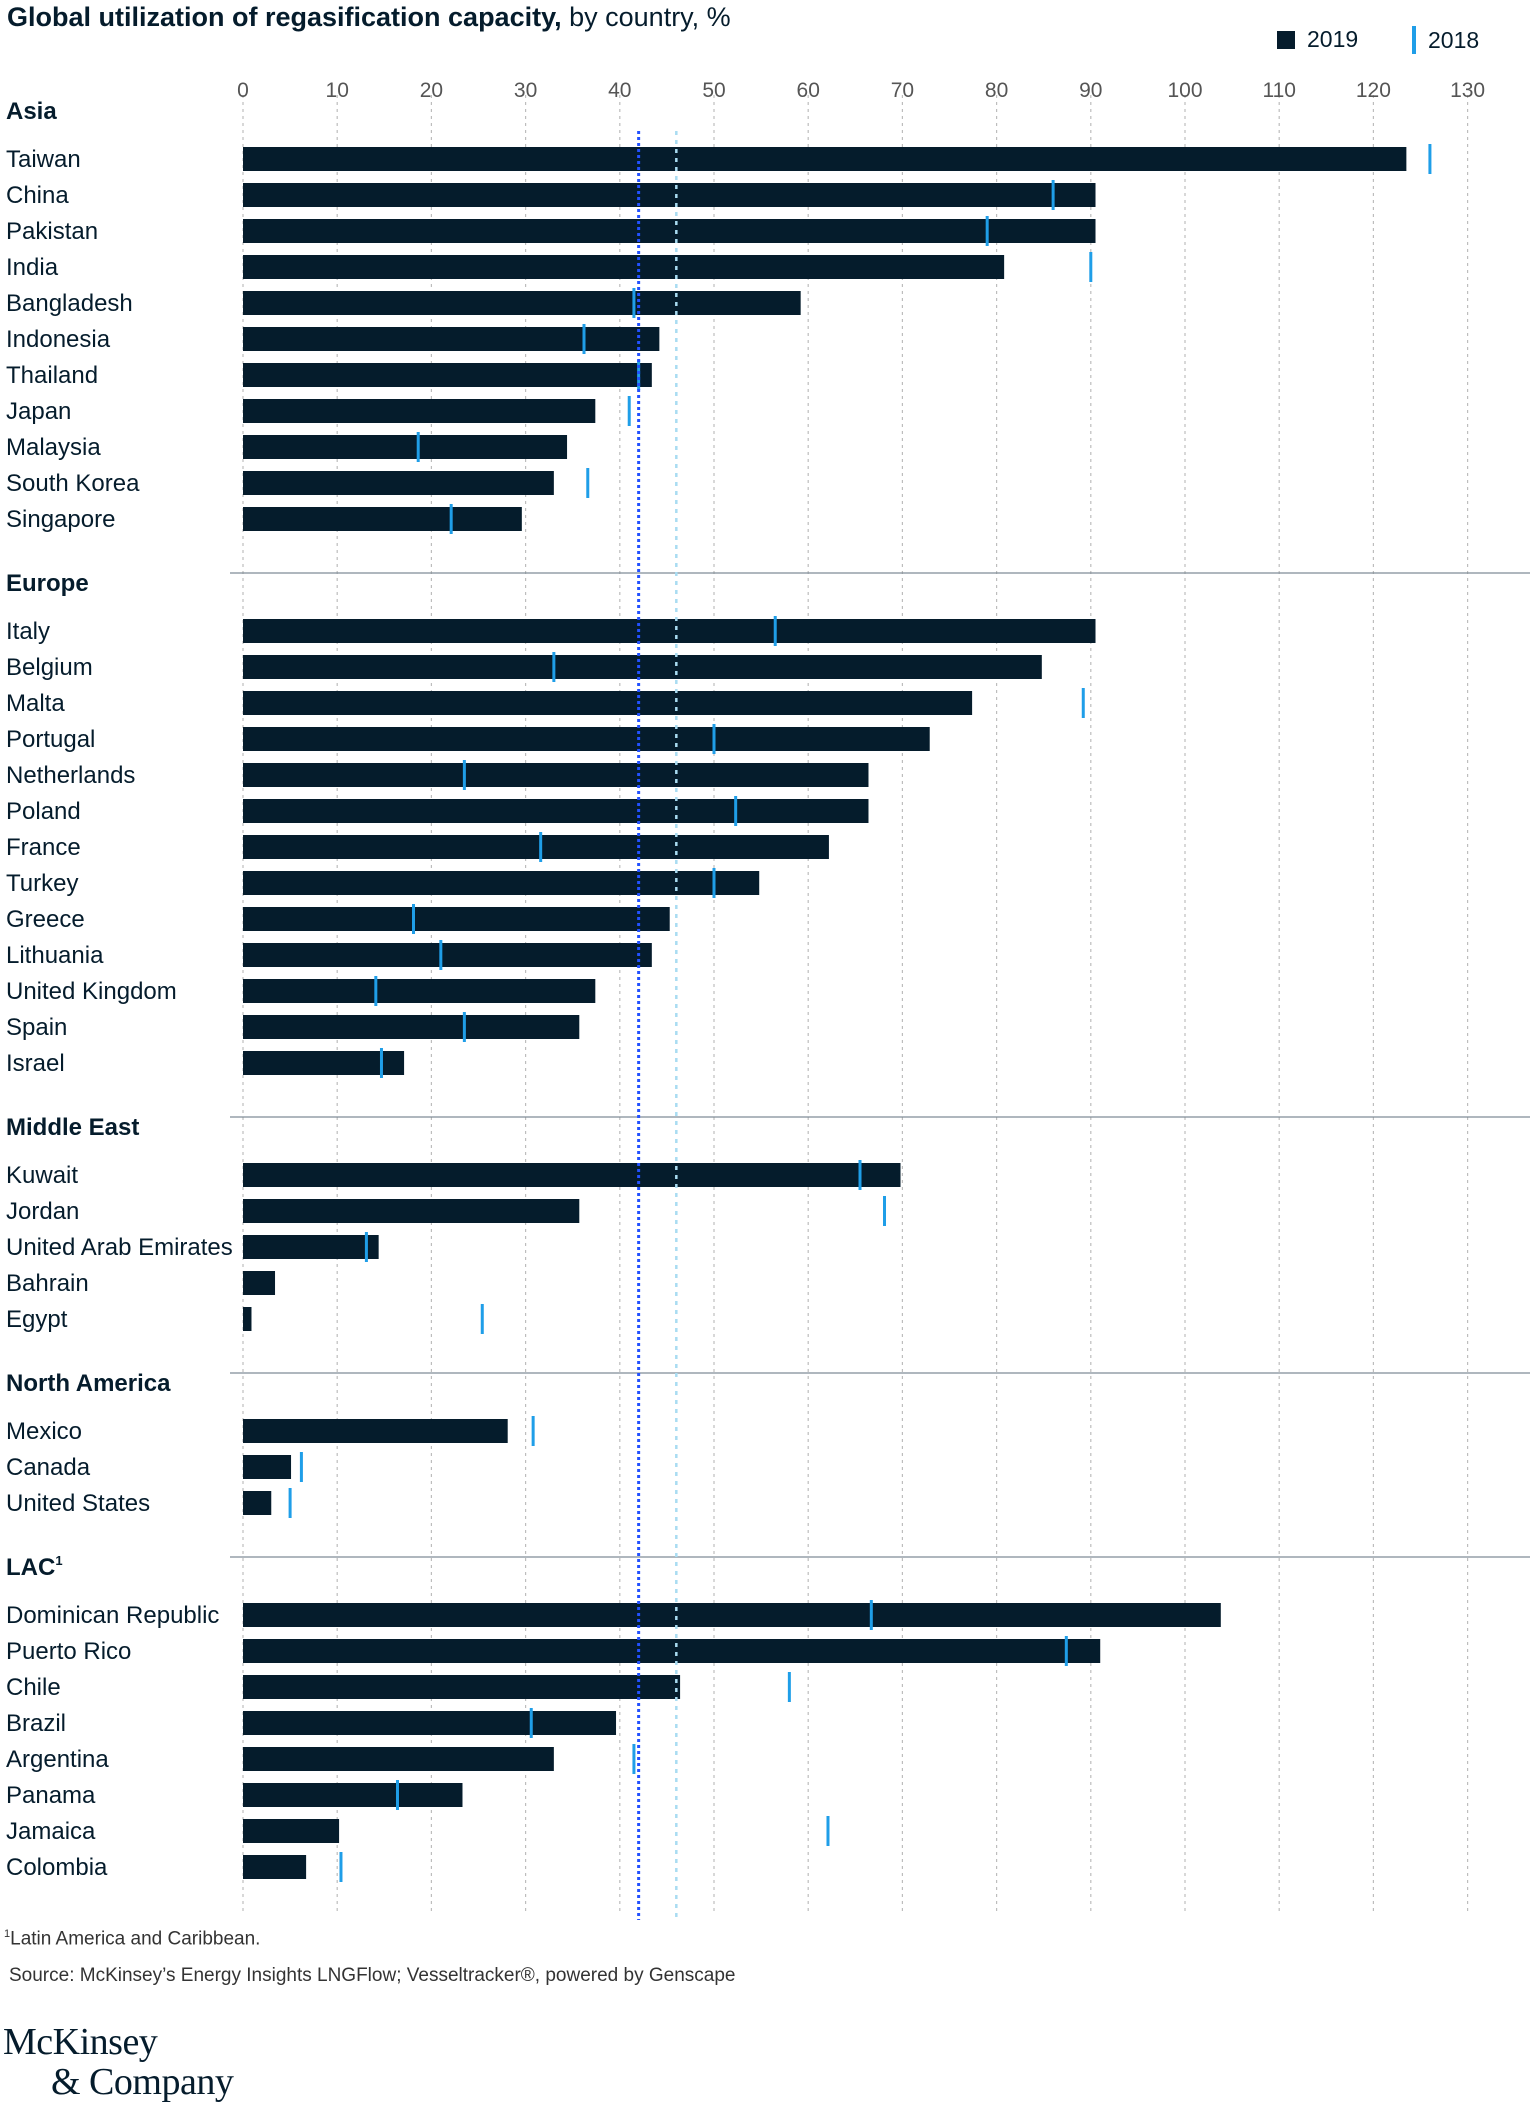  Describe the element at coordinates (33, 1687) in the screenshot. I see `country-label: Chile` at that location.